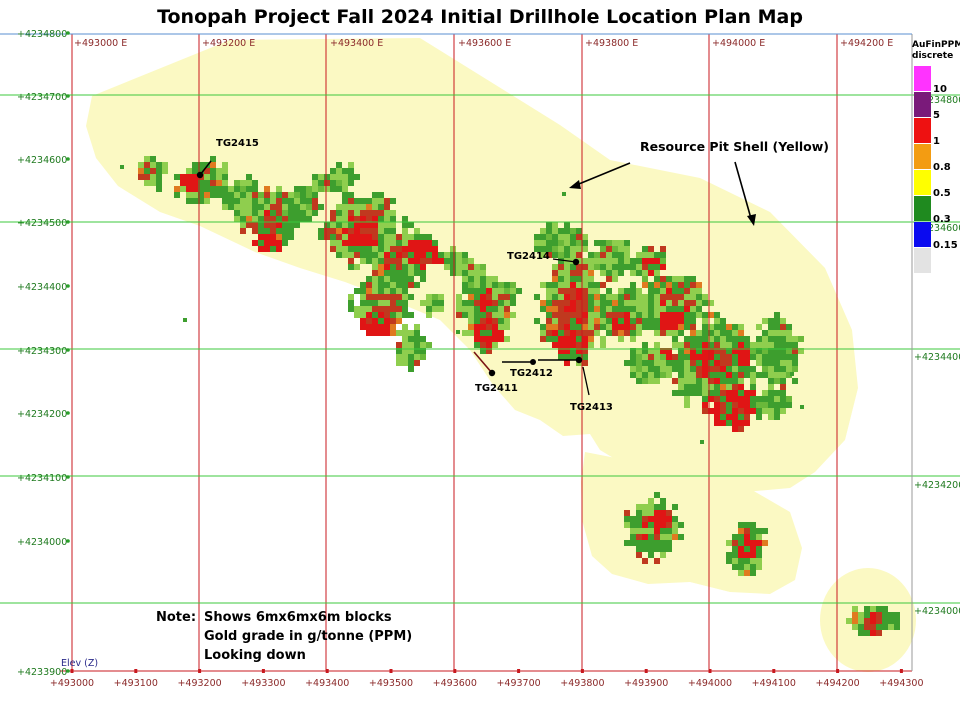  Describe the element at coordinates (484, 43) in the screenshot. I see `tick-label-top-493600: +493600 E` at that location.